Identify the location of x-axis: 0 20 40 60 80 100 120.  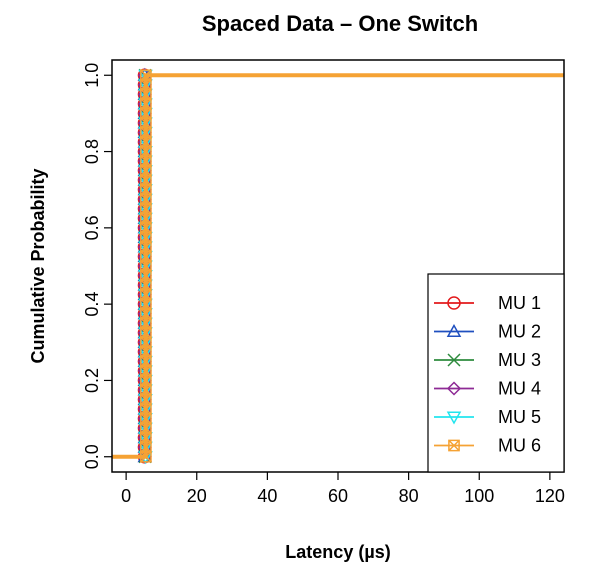
(343, 489).